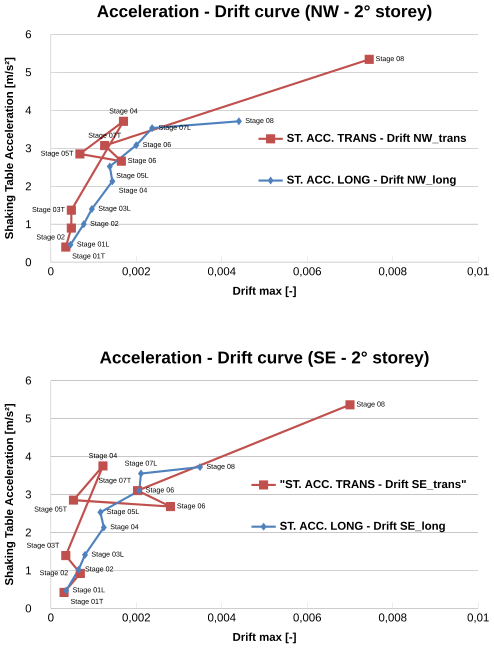  What do you see at coordinates (264, 12) in the screenshot?
I see `chart-title: Acceleration - Drift curve (NW - 2° storey)` at bounding box center [264, 12].